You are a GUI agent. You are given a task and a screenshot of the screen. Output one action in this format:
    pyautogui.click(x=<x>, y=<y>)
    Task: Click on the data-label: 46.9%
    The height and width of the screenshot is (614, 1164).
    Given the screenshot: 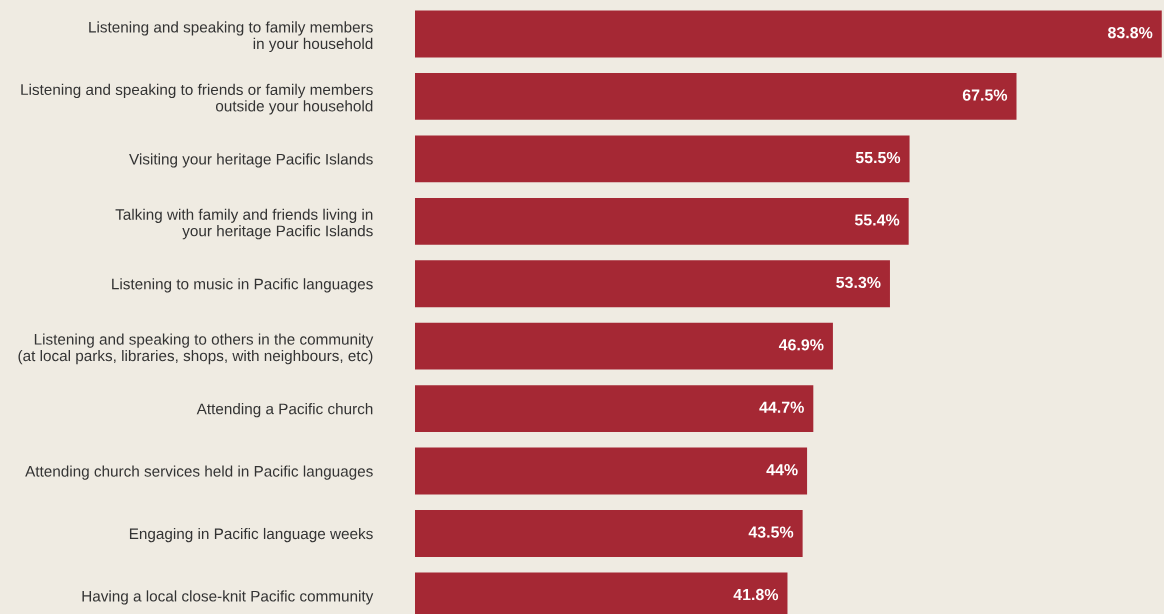 What is the action you would take?
    pyautogui.click(x=801, y=345)
    